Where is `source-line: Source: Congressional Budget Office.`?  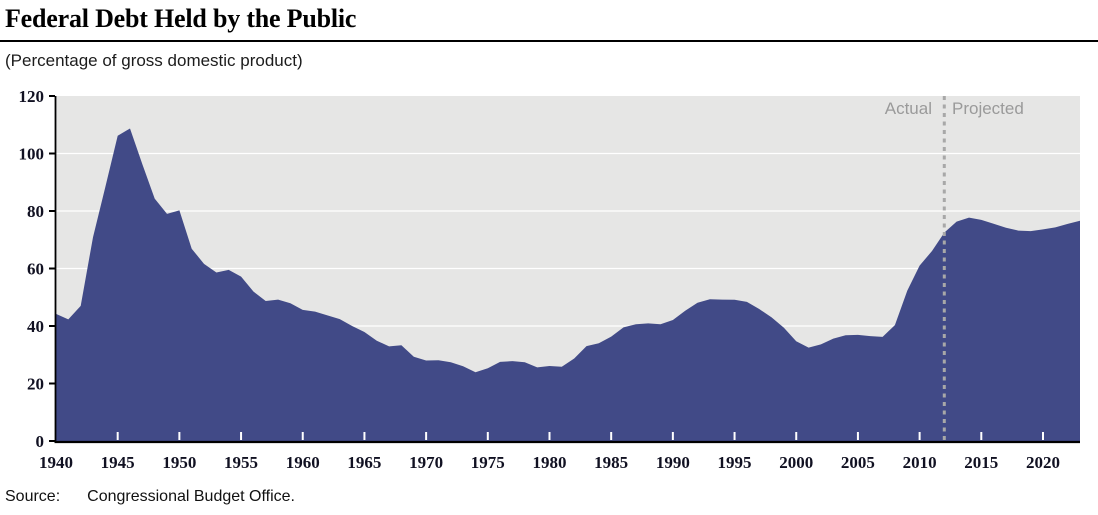 source-line: Source: Congressional Budget Office. is located at coordinates (150, 497).